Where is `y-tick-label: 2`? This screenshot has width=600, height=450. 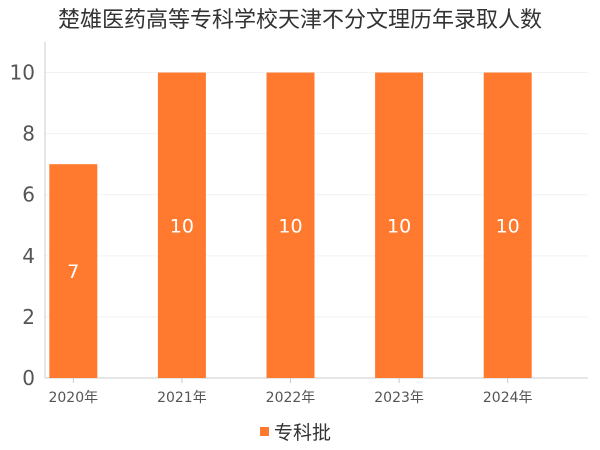 y-tick-label: 2 is located at coordinates (28, 317).